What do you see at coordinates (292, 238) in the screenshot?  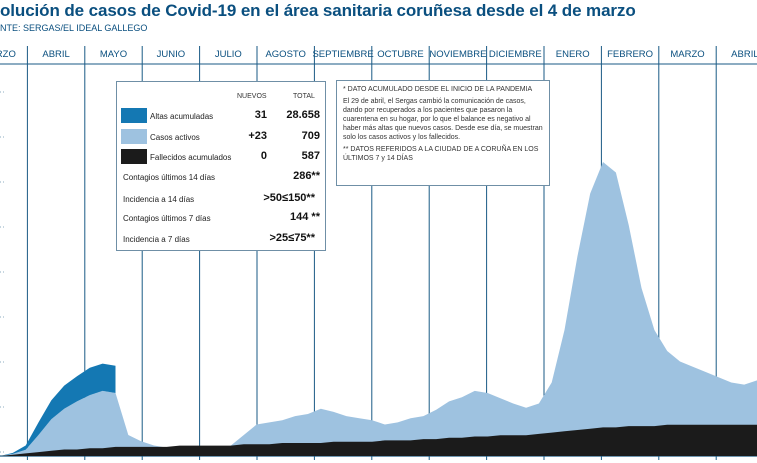 I see `stat-value-incidencia-7: >25≤75**` at bounding box center [292, 238].